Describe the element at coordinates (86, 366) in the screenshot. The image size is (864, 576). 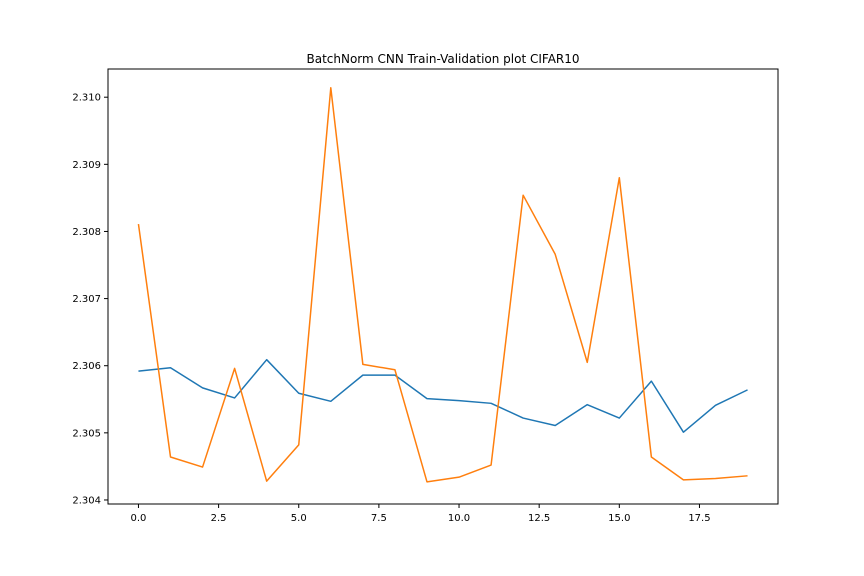
I see `y-tick-label: 2.306` at that location.